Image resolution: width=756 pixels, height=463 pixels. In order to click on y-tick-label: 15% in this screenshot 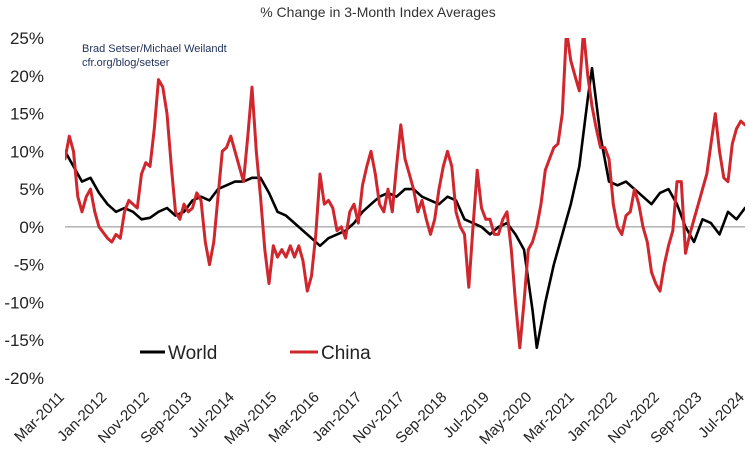, I will do `click(27, 114)`.